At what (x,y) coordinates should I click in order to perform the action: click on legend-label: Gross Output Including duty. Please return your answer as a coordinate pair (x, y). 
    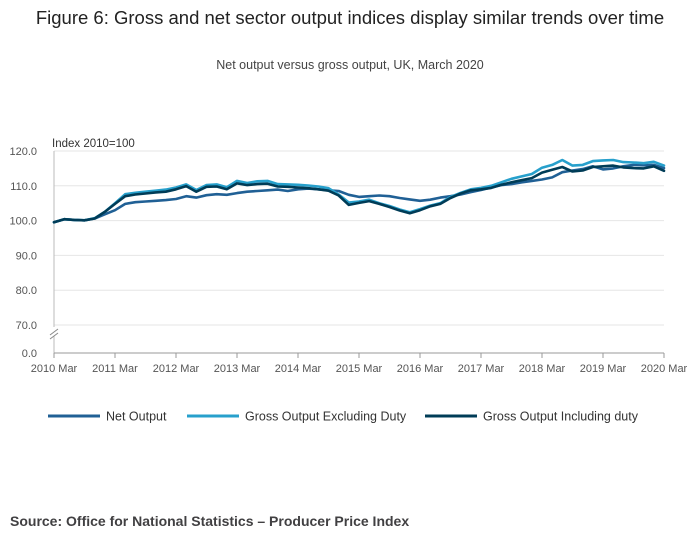
    Looking at the image, I should click on (561, 417).